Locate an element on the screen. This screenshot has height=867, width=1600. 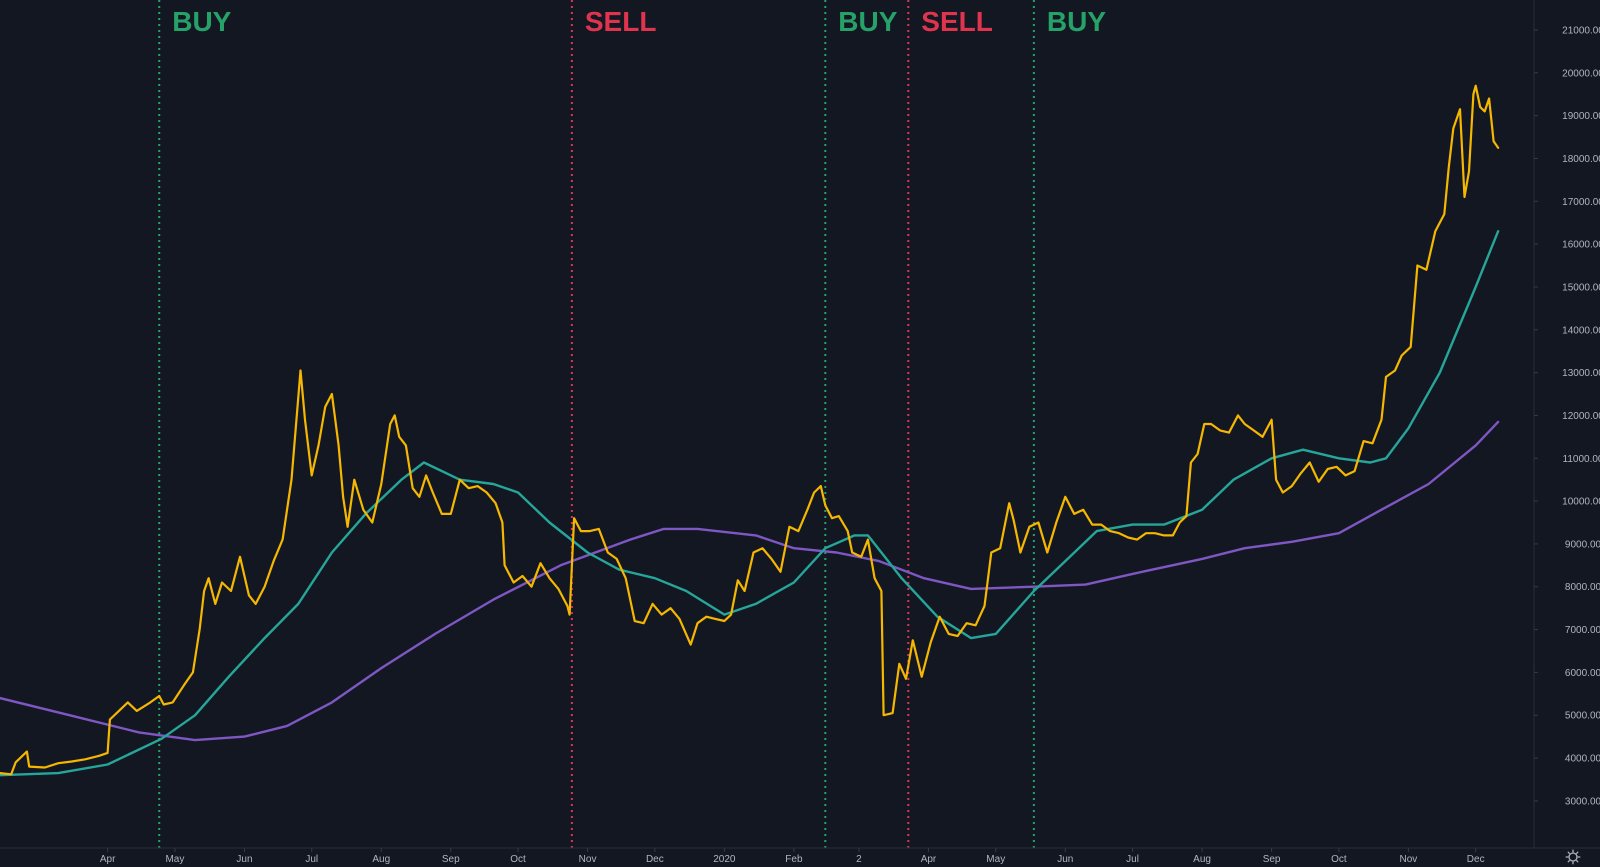
price-tick-label: 14000.00 is located at coordinates (1581, 330).